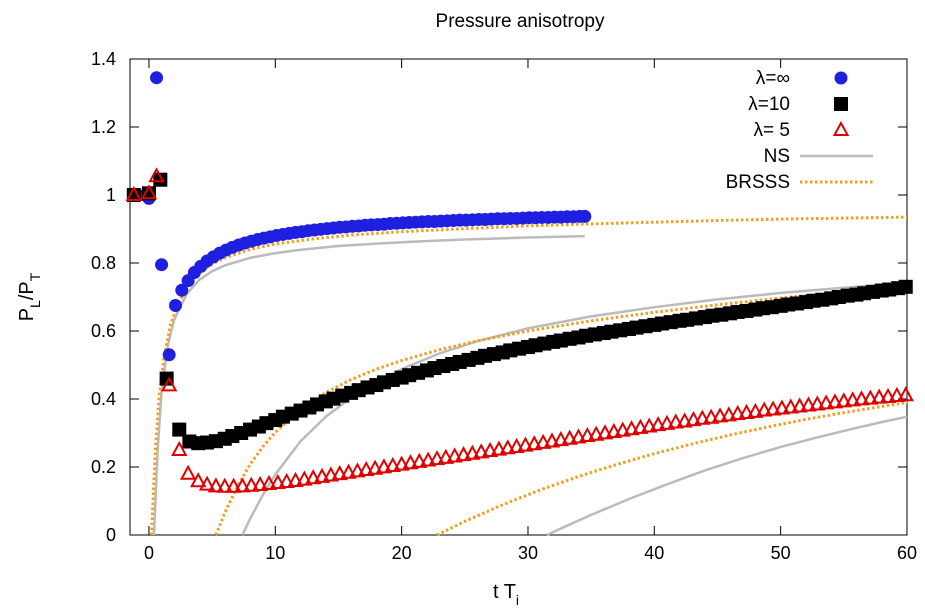 The width and height of the screenshot is (925, 612). Describe the element at coordinates (103, 263) in the screenshot. I see `y-tick-label: 0.8` at that location.